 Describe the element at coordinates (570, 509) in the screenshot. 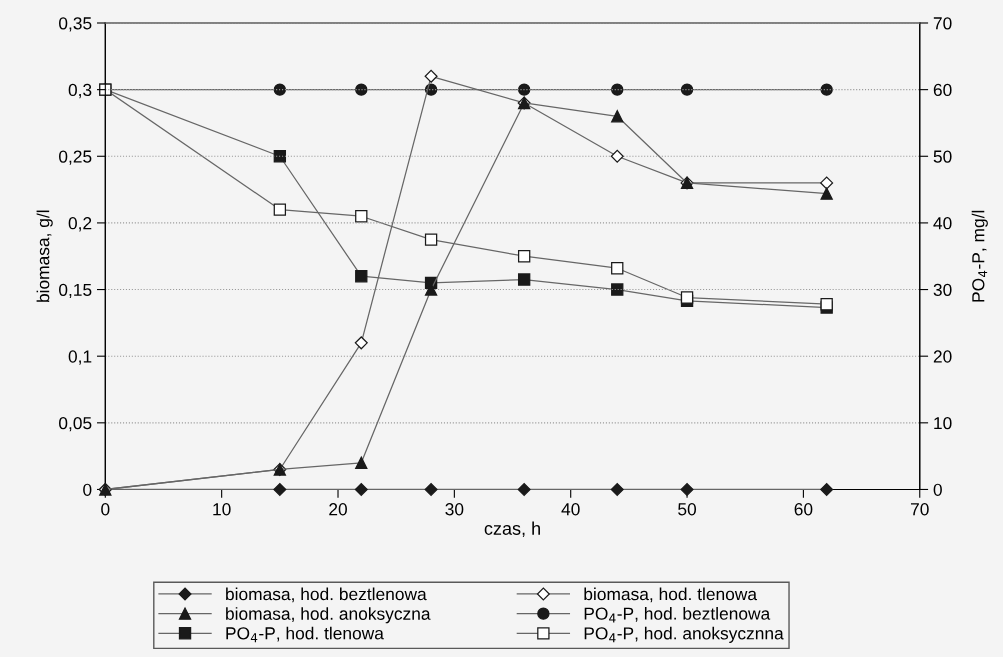

I see `x-tick-label: 40` at that location.